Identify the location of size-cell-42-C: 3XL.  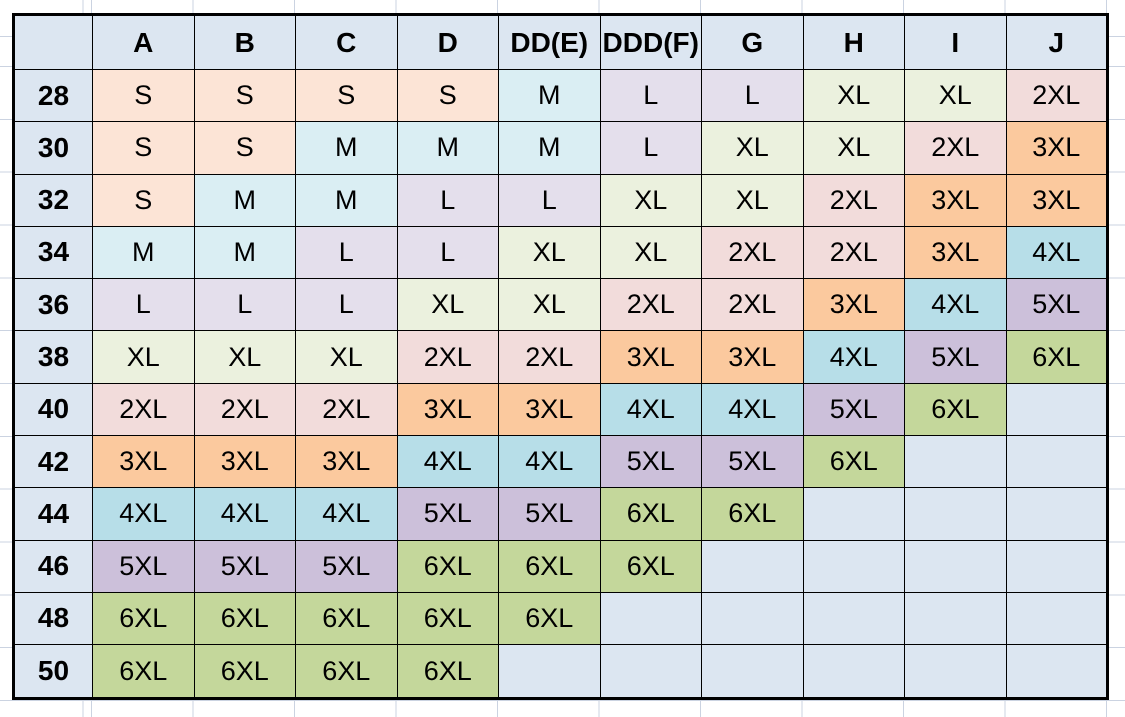
(346, 461).